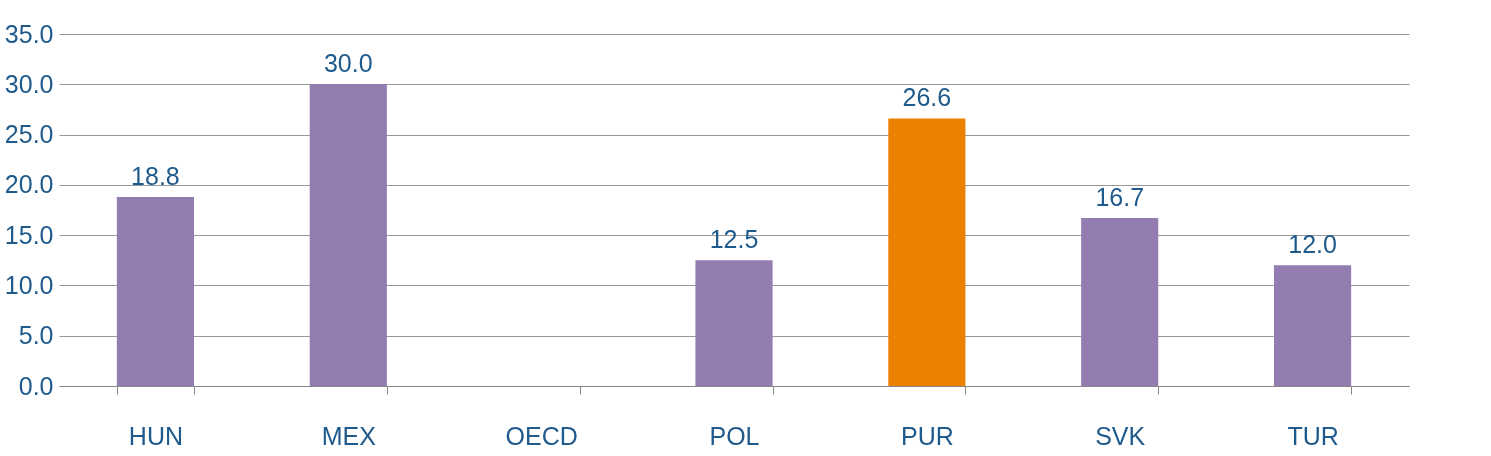 This screenshot has height=456, width=1491. Describe the element at coordinates (927, 435) in the screenshot. I see `x-tick-label: PUR` at that location.